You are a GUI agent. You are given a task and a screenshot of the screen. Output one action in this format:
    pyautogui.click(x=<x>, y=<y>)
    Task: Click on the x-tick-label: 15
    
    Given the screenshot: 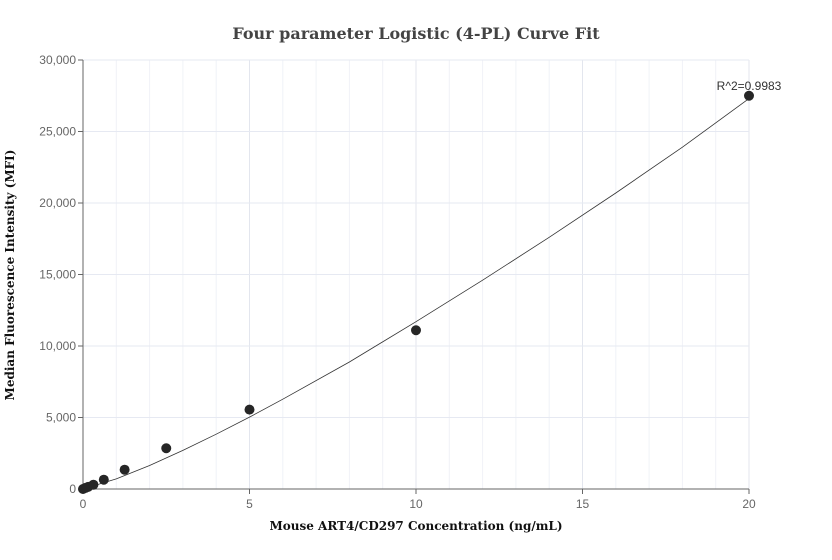 What is the action you would take?
    pyautogui.click(x=583, y=504)
    